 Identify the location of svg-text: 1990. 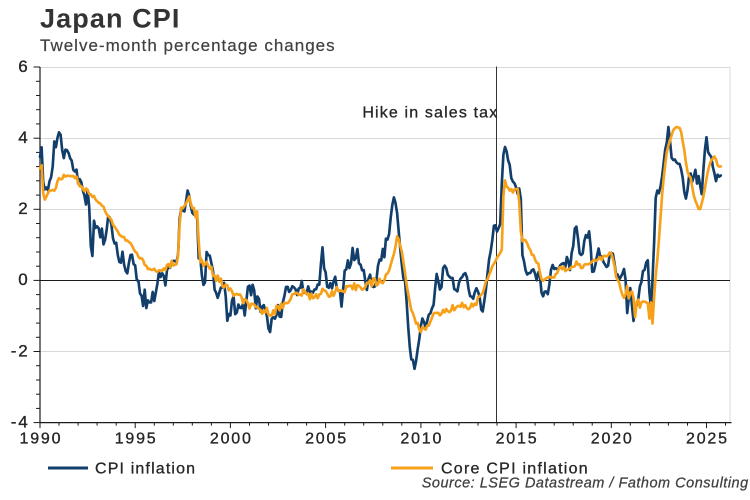
(41, 439).